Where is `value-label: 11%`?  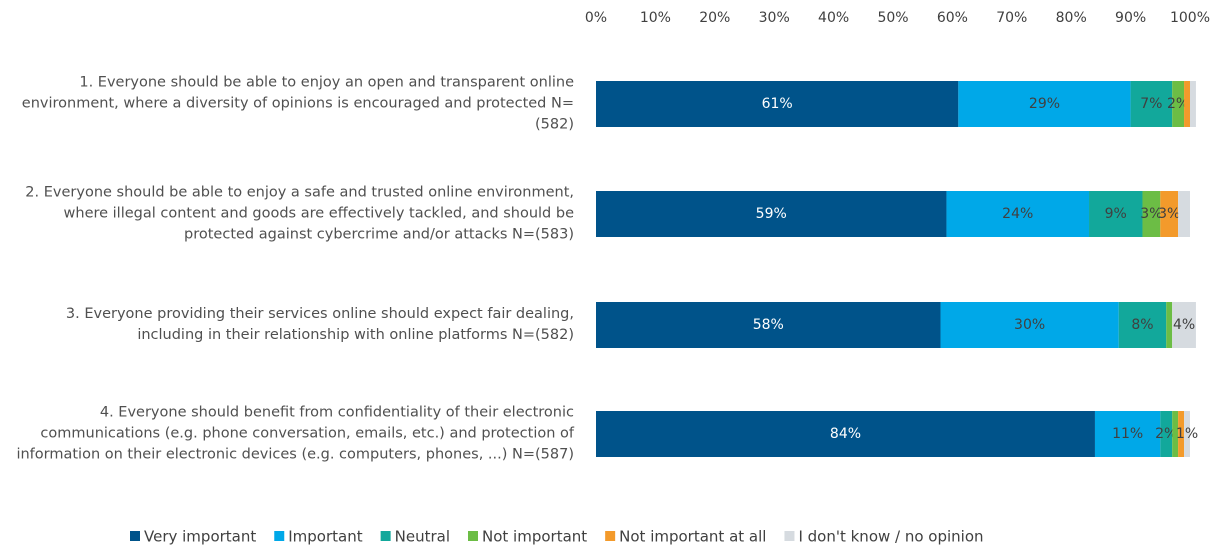 value-label: 11% is located at coordinates (1127, 434).